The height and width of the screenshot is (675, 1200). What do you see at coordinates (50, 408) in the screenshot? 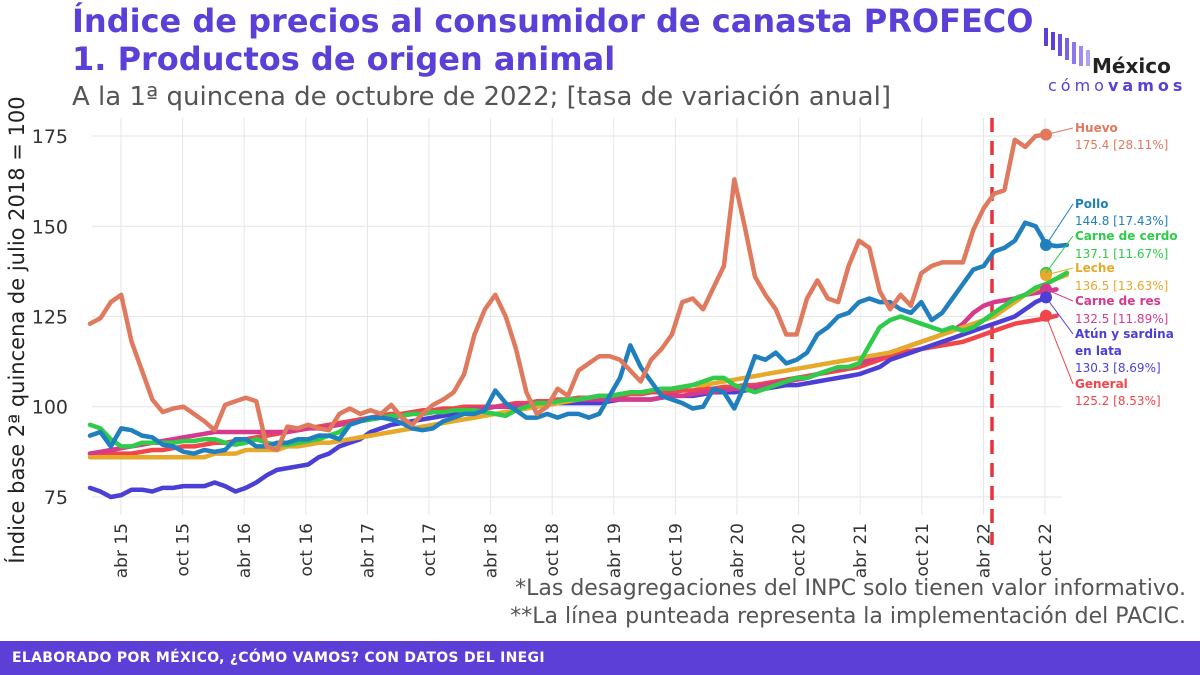
I see `y-tick-label: 100` at bounding box center [50, 408].